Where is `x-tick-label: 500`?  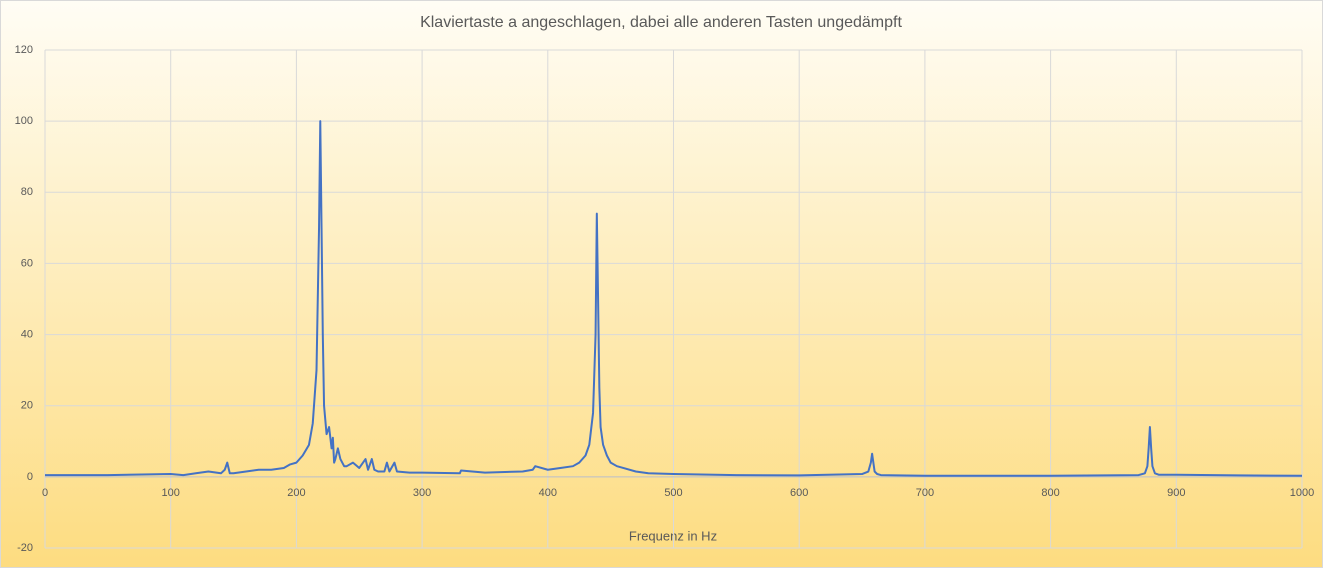
x-tick-label: 500 is located at coordinates (673, 493).